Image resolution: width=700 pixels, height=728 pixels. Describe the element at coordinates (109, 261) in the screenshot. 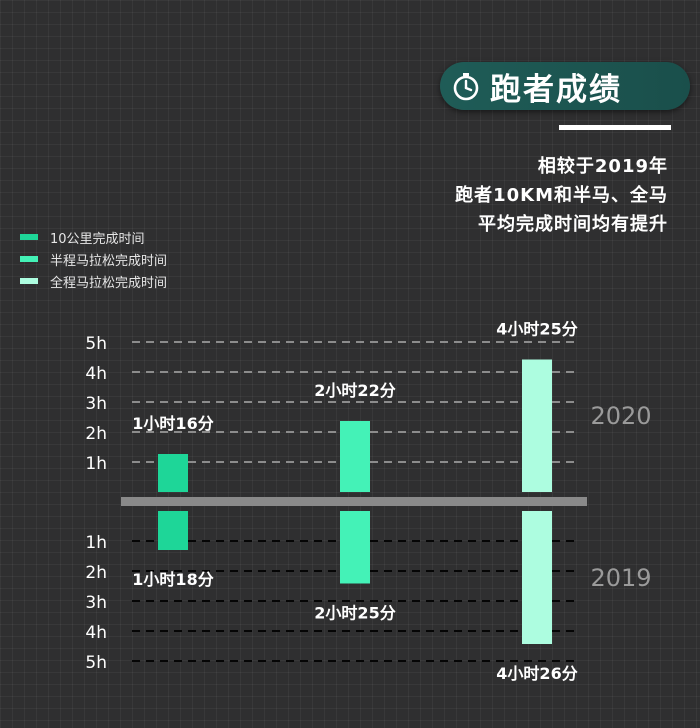

I see `legend-label-half: 半程马拉松完成时间` at that location.